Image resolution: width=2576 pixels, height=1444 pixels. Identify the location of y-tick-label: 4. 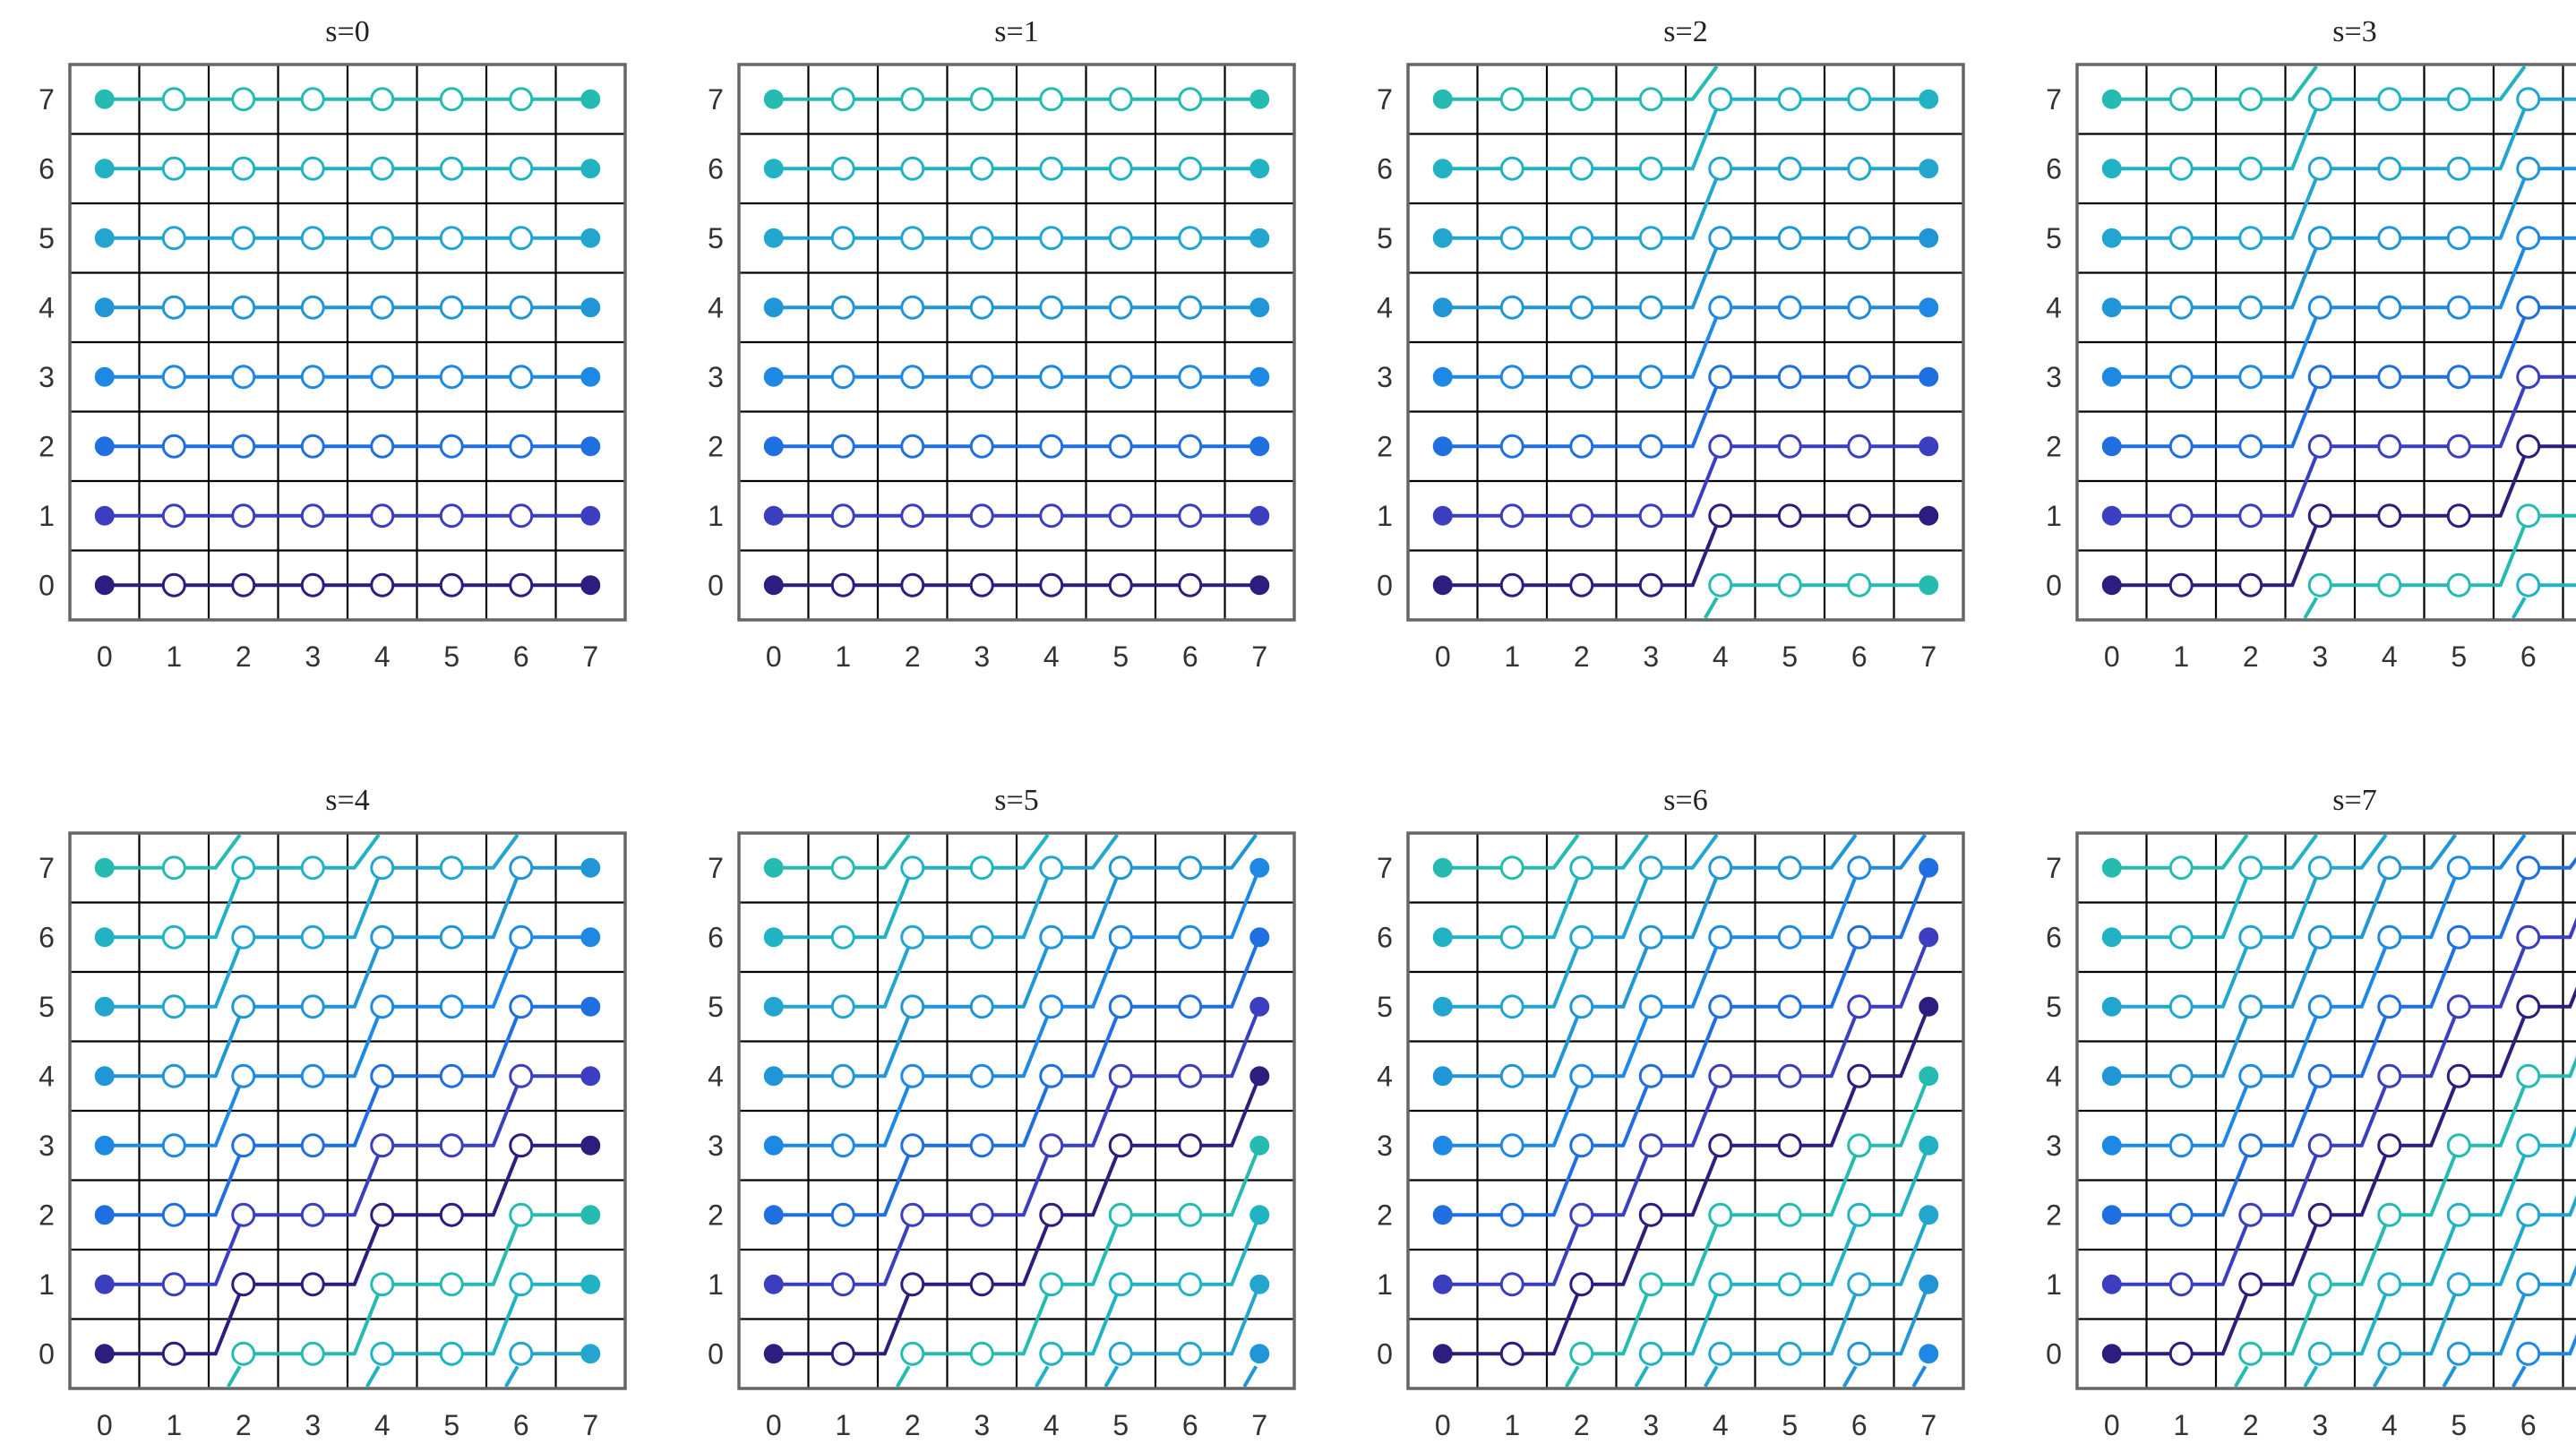
(2054, 307).